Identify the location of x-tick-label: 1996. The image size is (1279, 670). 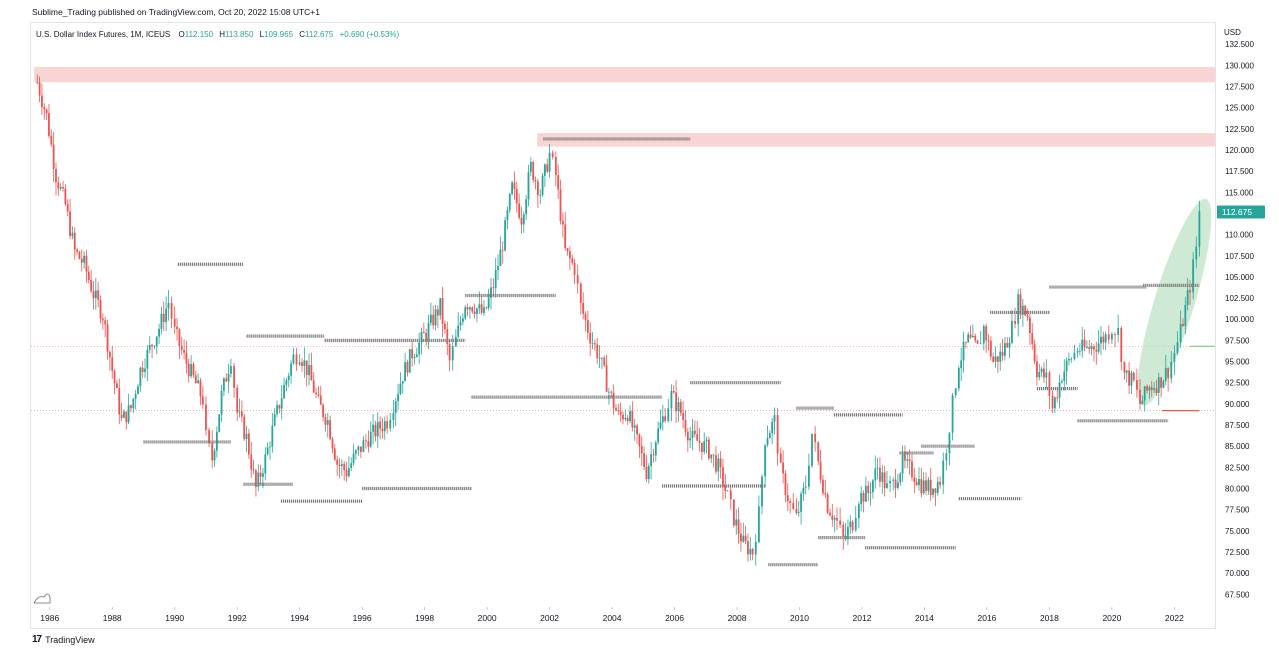
(362, 618).